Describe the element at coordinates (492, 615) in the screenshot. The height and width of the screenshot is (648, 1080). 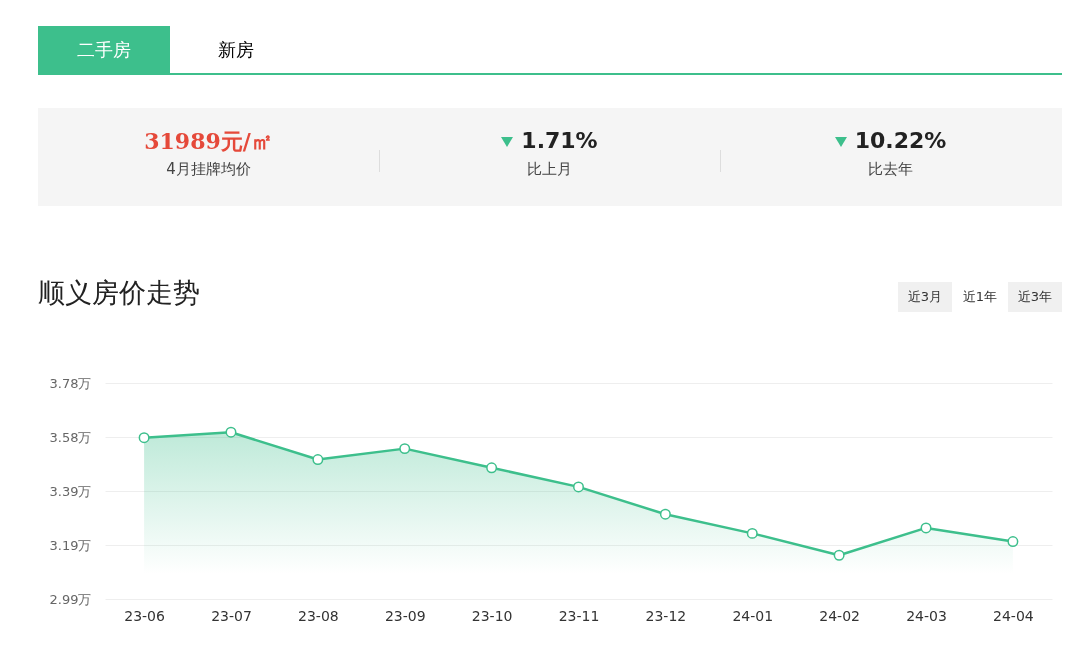
I see `x-tick-label: 23-10` at that location.